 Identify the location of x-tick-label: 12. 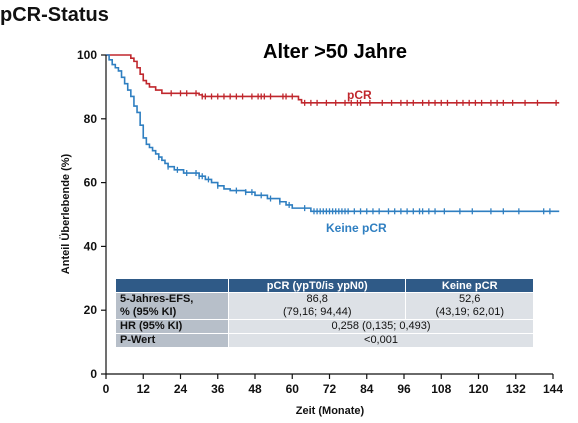
(144, 389).